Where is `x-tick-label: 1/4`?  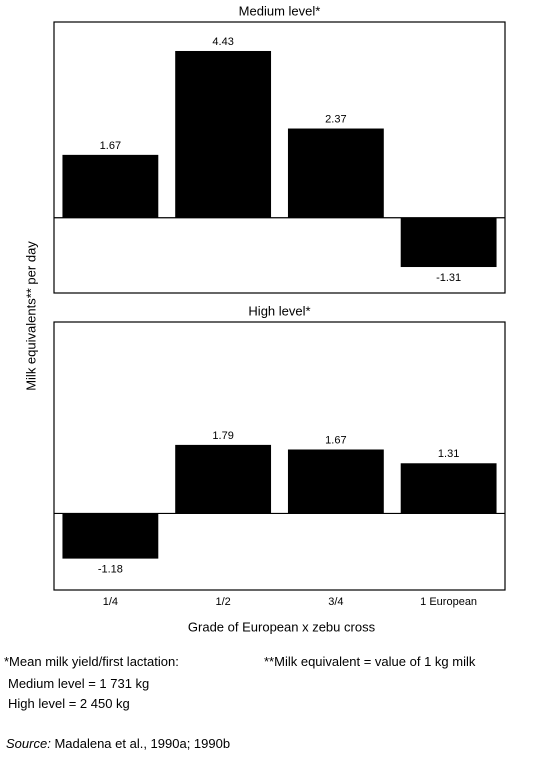 x-tick-label: 1/4 is located at coordinates (110, 602).